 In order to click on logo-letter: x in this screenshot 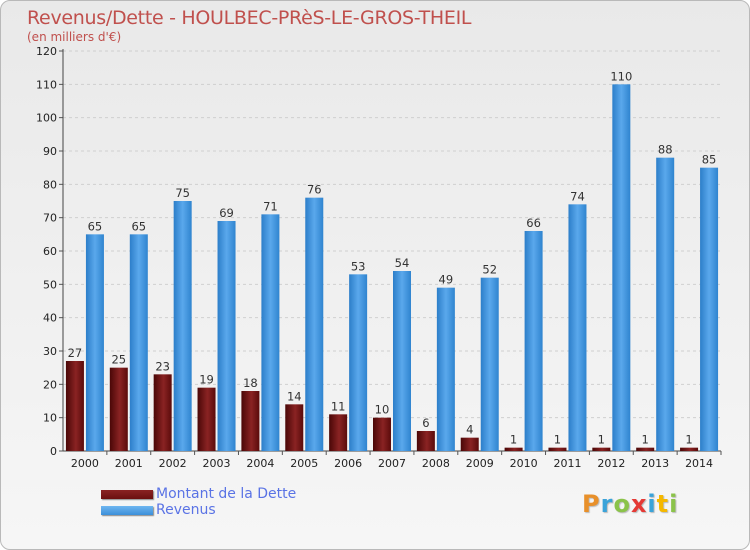, I will do `click(639, 504)`.